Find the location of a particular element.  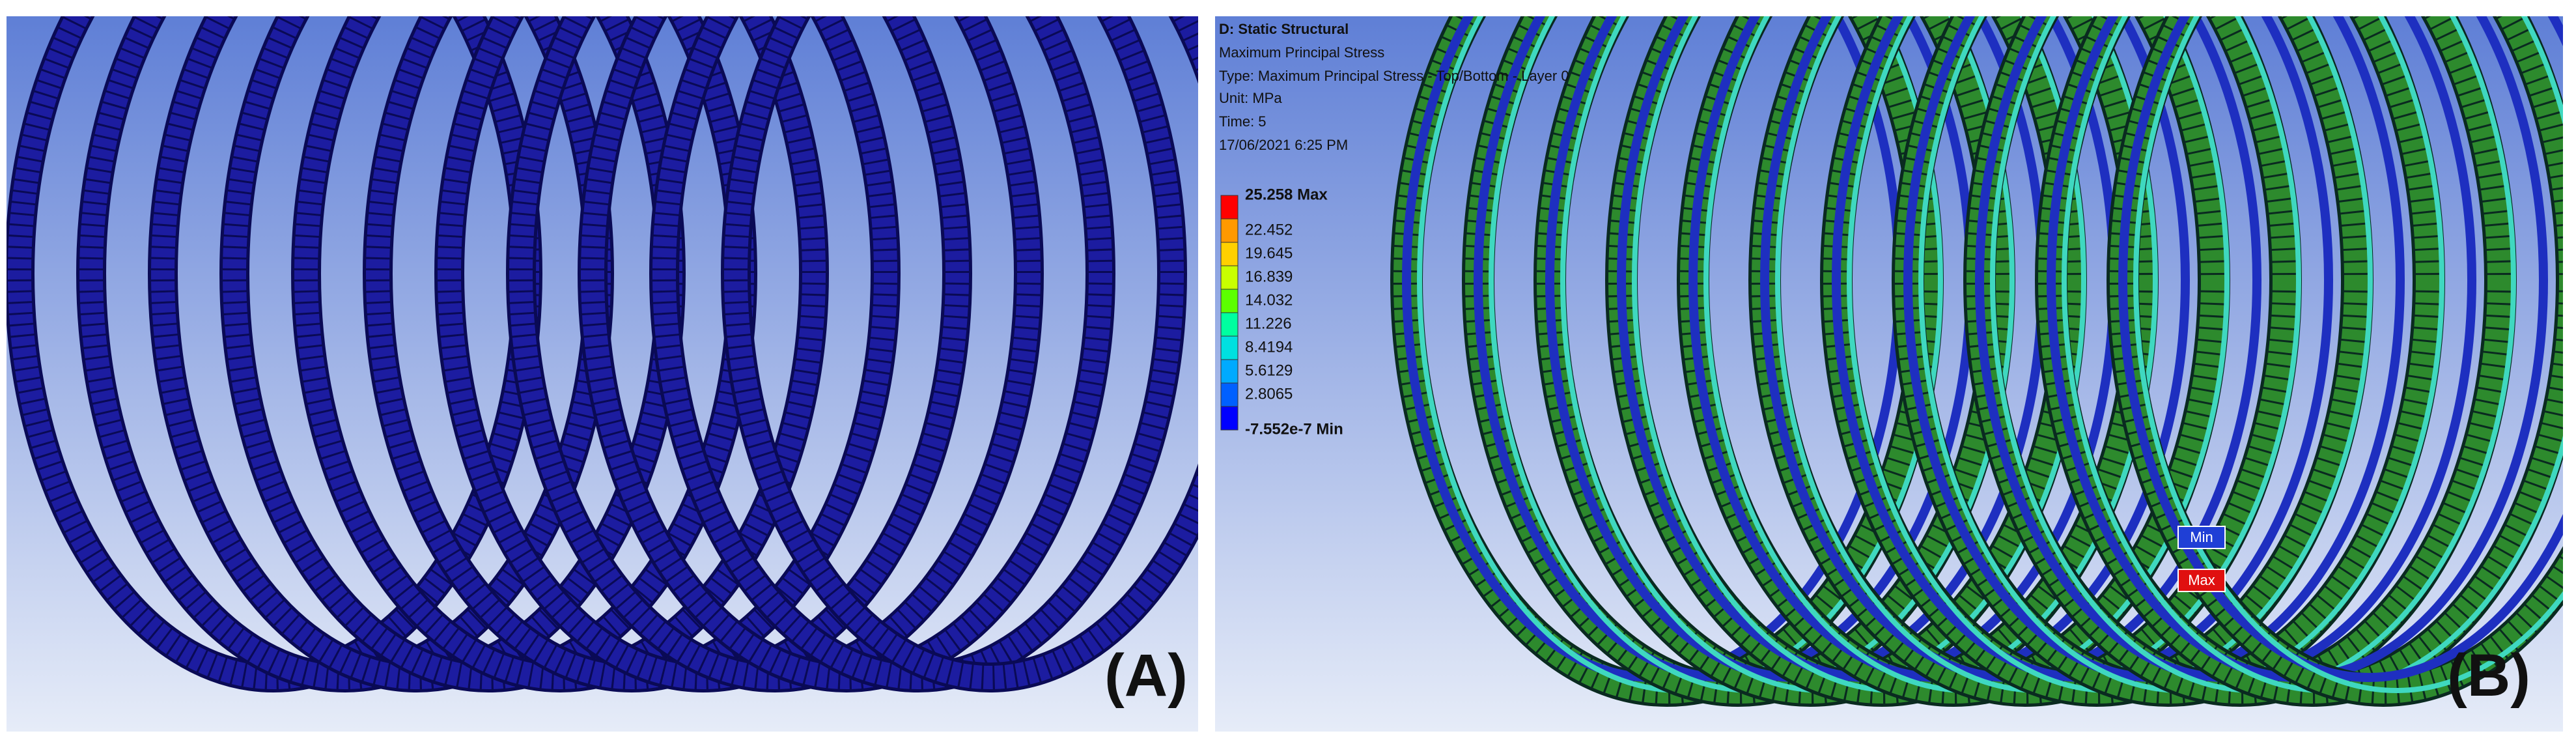

legend-value: 19.645 is located at coordinates (1269, 253).